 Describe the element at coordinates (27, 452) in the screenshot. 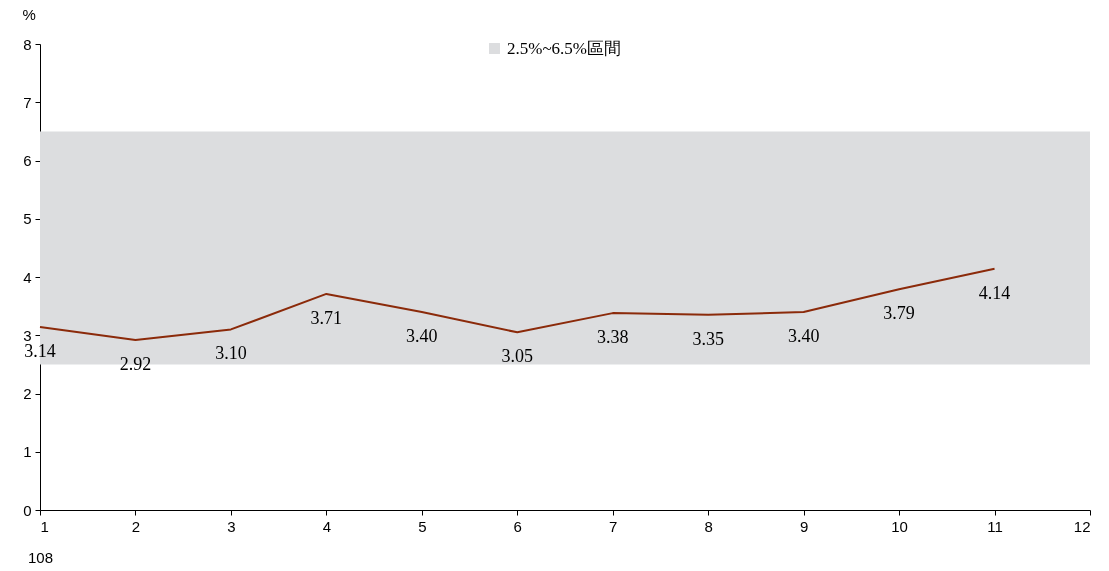

I see `y-tick-label: 1` at that location.